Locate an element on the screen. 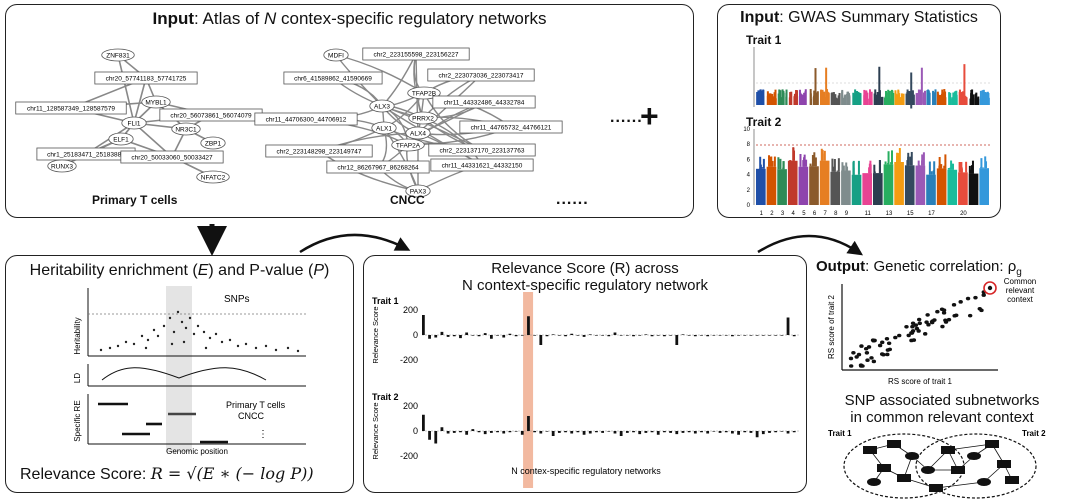 This screenshot has height=504, width=1076. network-node-label: PAX3 is located at coordinates (418, 192).